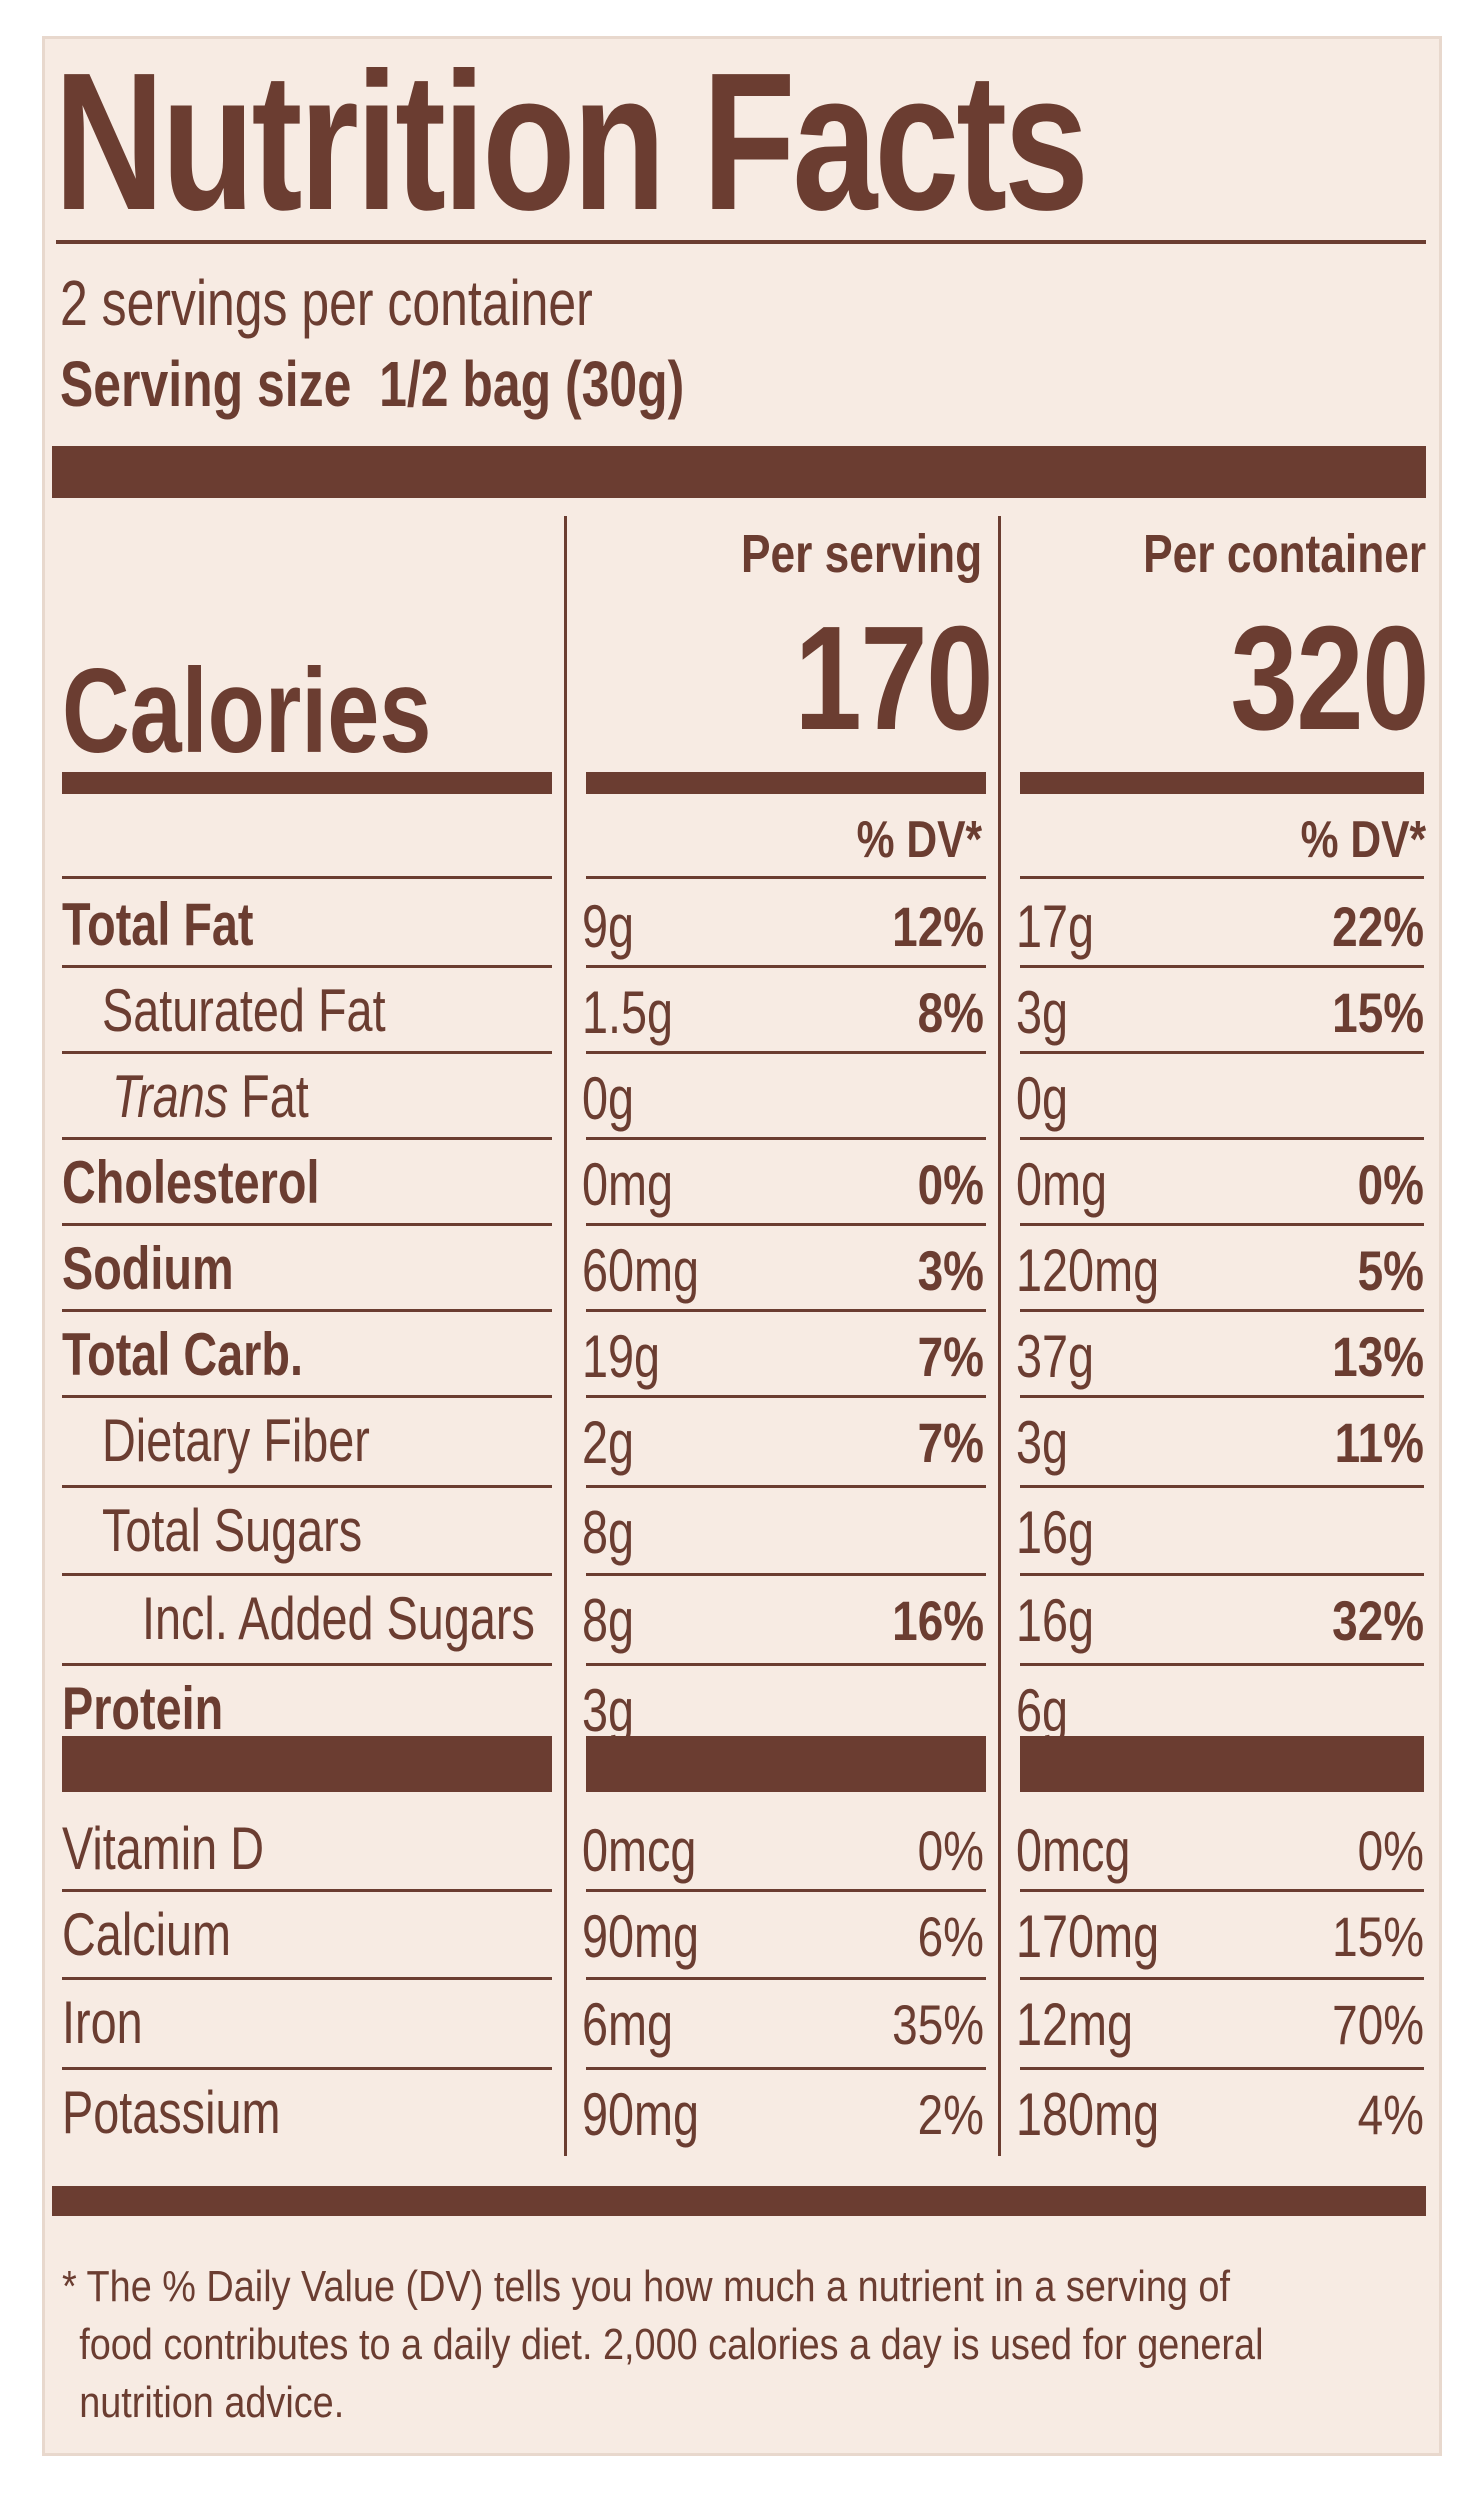 This screenshot has width=1481, height=2500. What do you see at coordinates (742, 1269) in the screenshot?
I see `nutrient-row: Sodium 60mg 3% 120mg 5%` at bounding box center [742, 1269].